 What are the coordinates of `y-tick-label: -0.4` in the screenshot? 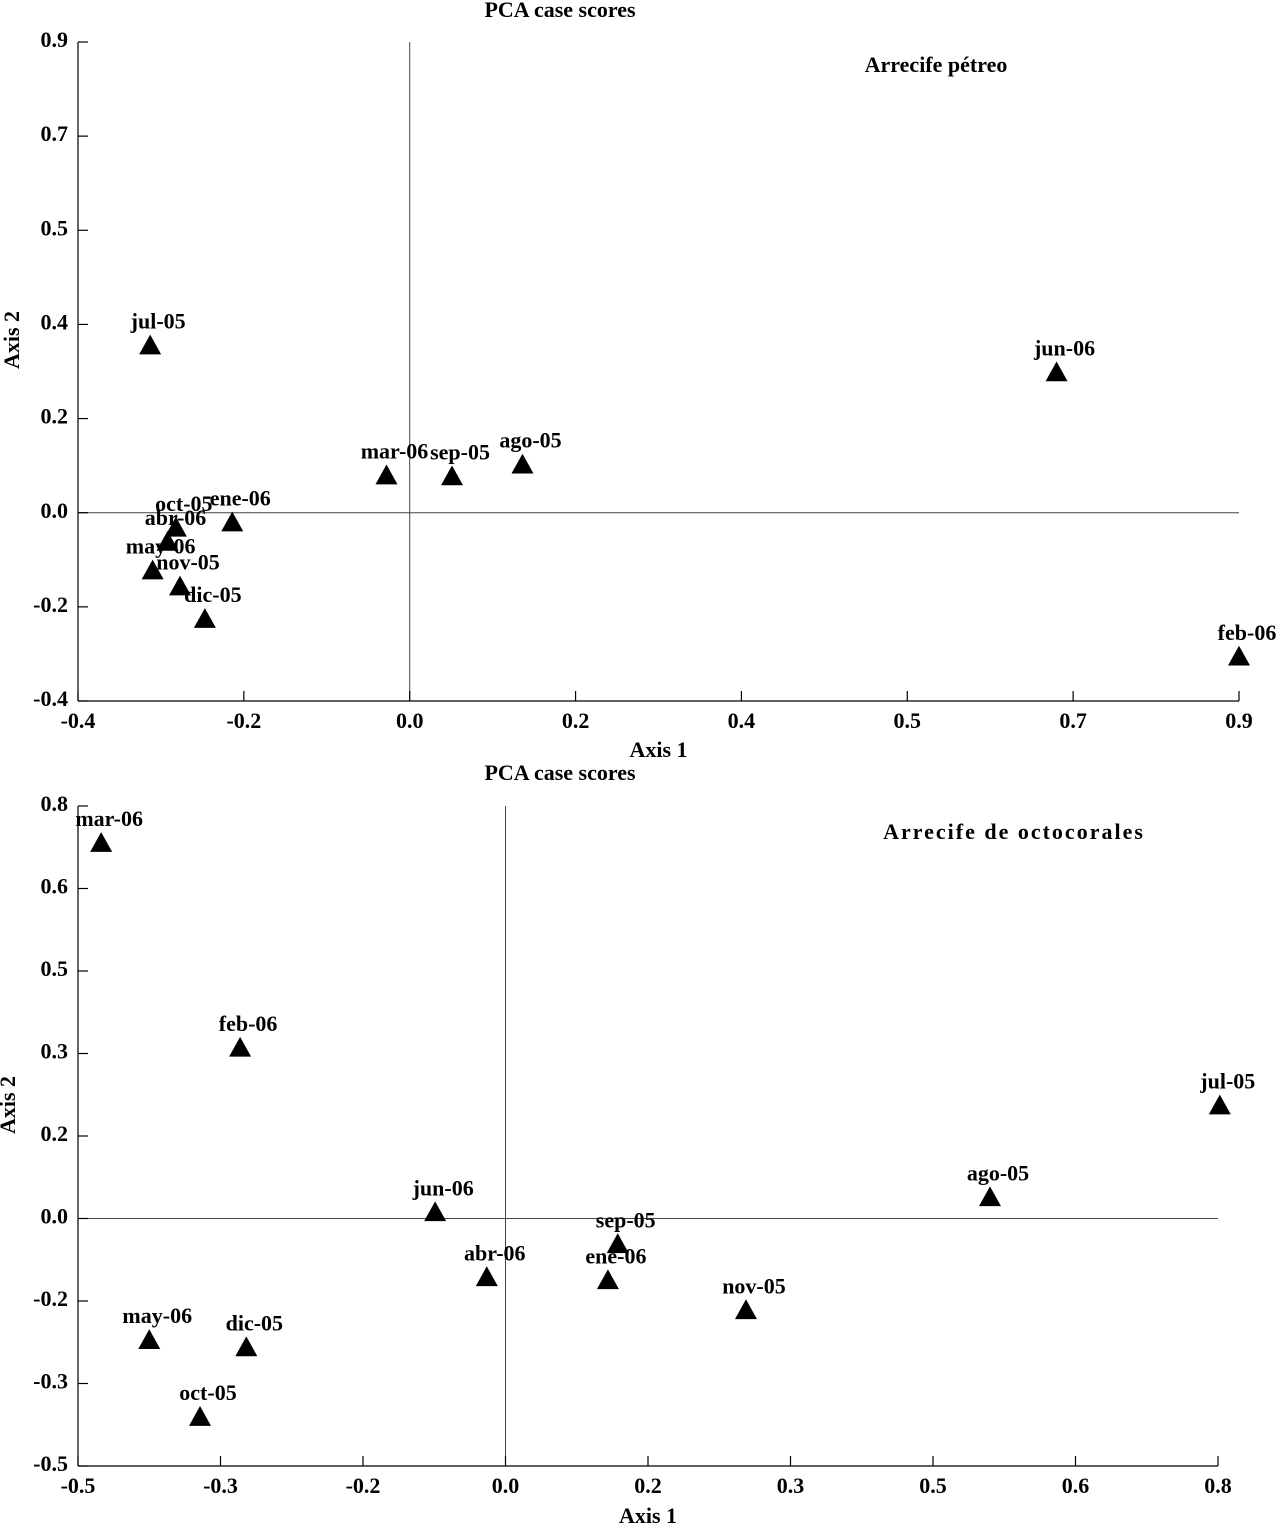 It's located at (50, 698).